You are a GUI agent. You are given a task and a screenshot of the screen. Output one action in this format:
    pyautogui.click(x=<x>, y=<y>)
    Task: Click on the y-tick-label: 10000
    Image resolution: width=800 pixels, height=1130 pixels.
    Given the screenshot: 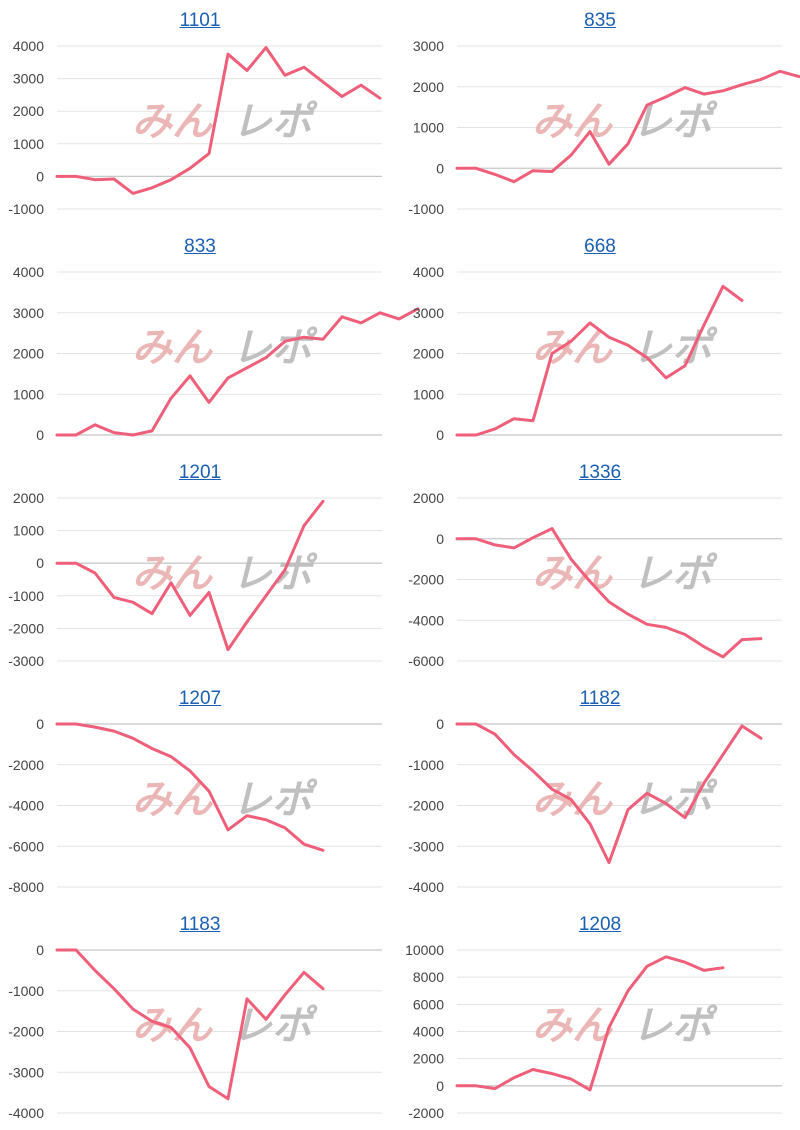 What is the action you would take?
    pyautogui.click(x=424, y=950)
    